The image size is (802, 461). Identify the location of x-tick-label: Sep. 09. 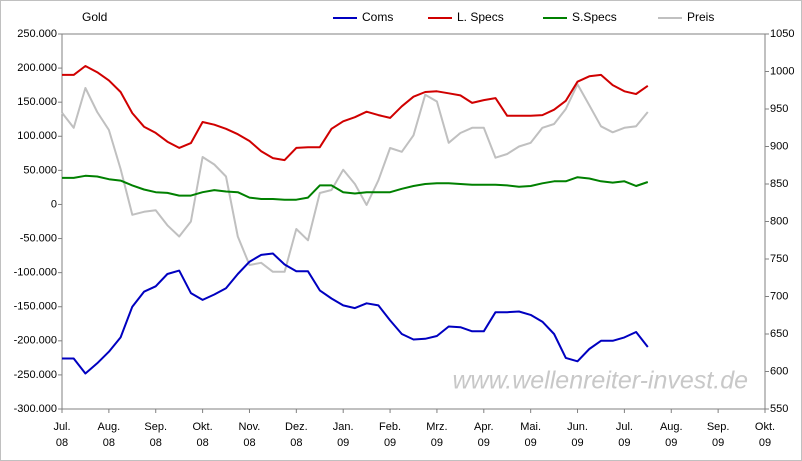
(718, 435).